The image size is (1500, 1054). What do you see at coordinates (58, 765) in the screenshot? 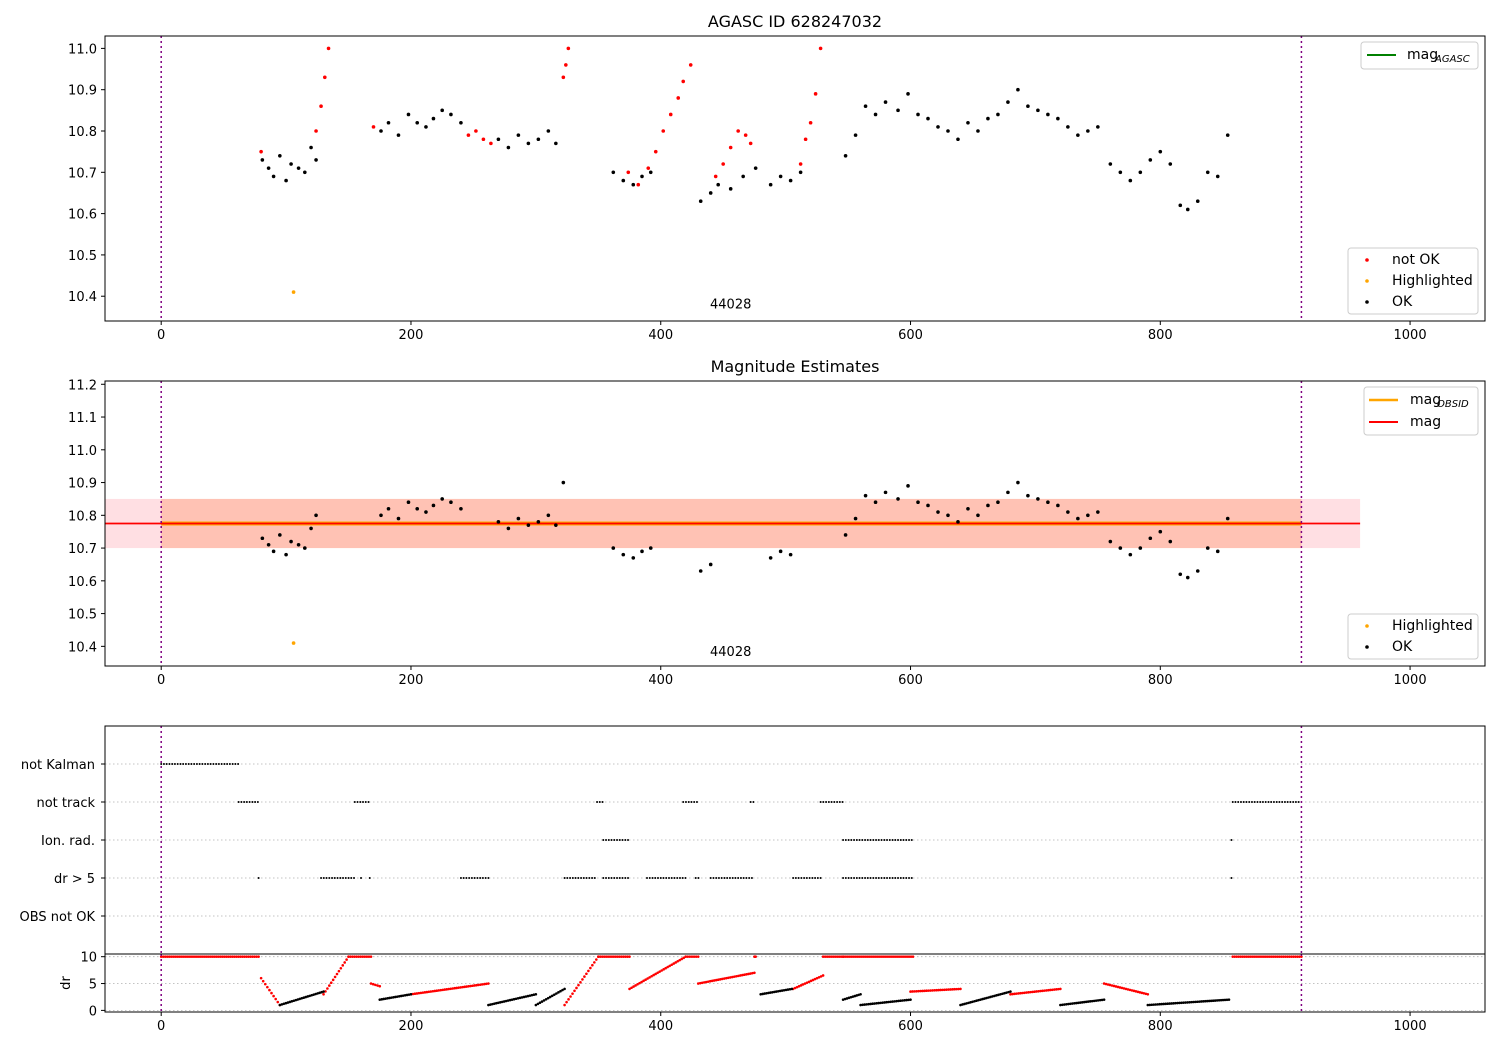
I see `flag-row-label: not Kalman` at bounding box center [58, 765].